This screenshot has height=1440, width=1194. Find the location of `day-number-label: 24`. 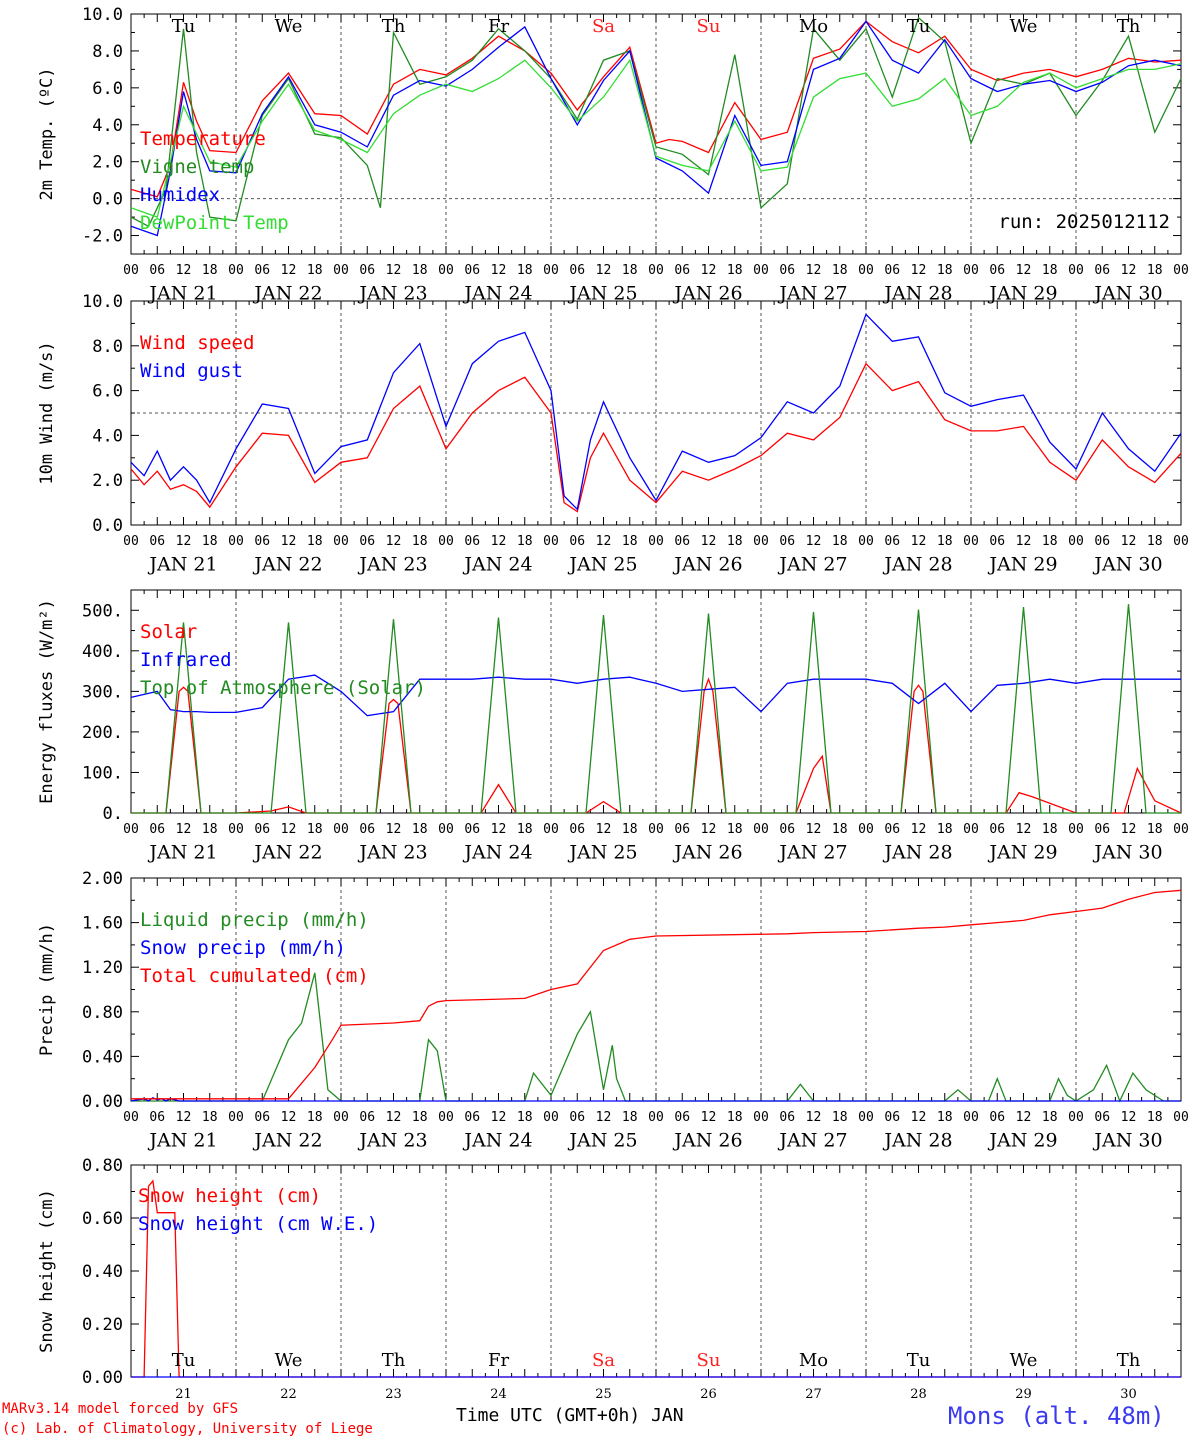

day-number-label: 24 is located at coordinates (498, 1394).